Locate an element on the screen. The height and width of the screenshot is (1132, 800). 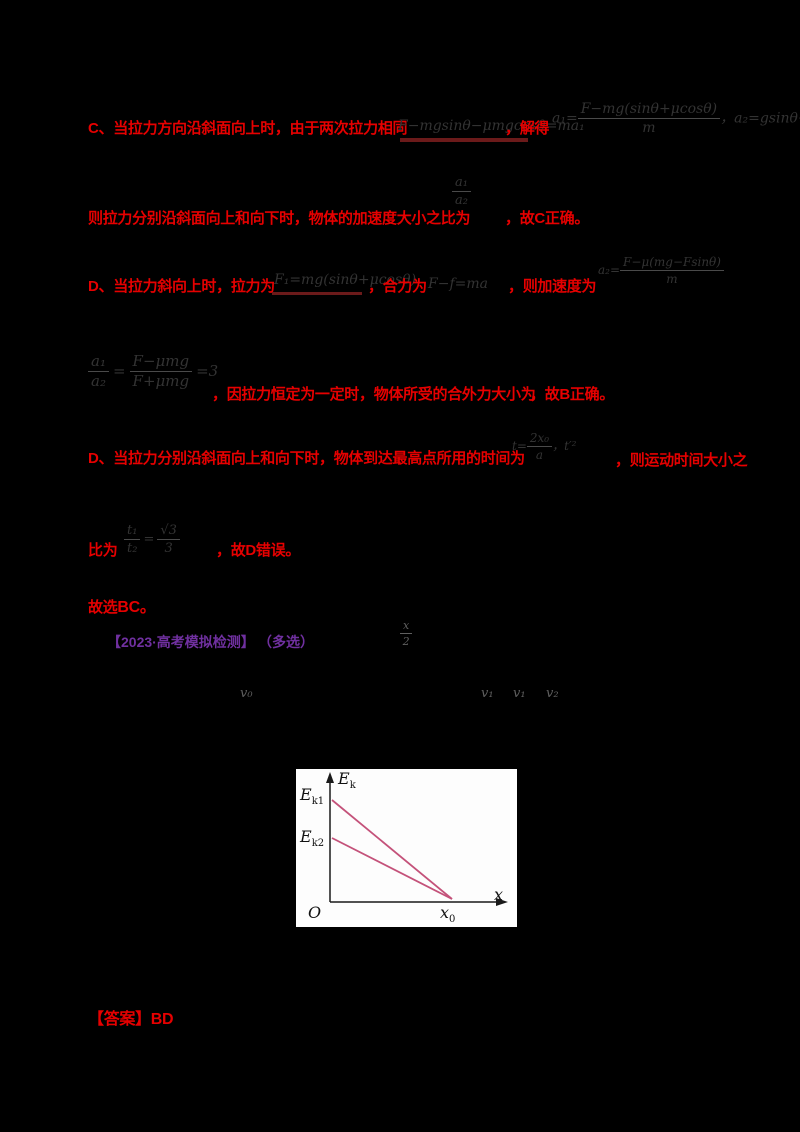
question-source-tag: 【2023·高考模拟检测】 is located at coordinates (181, 642).